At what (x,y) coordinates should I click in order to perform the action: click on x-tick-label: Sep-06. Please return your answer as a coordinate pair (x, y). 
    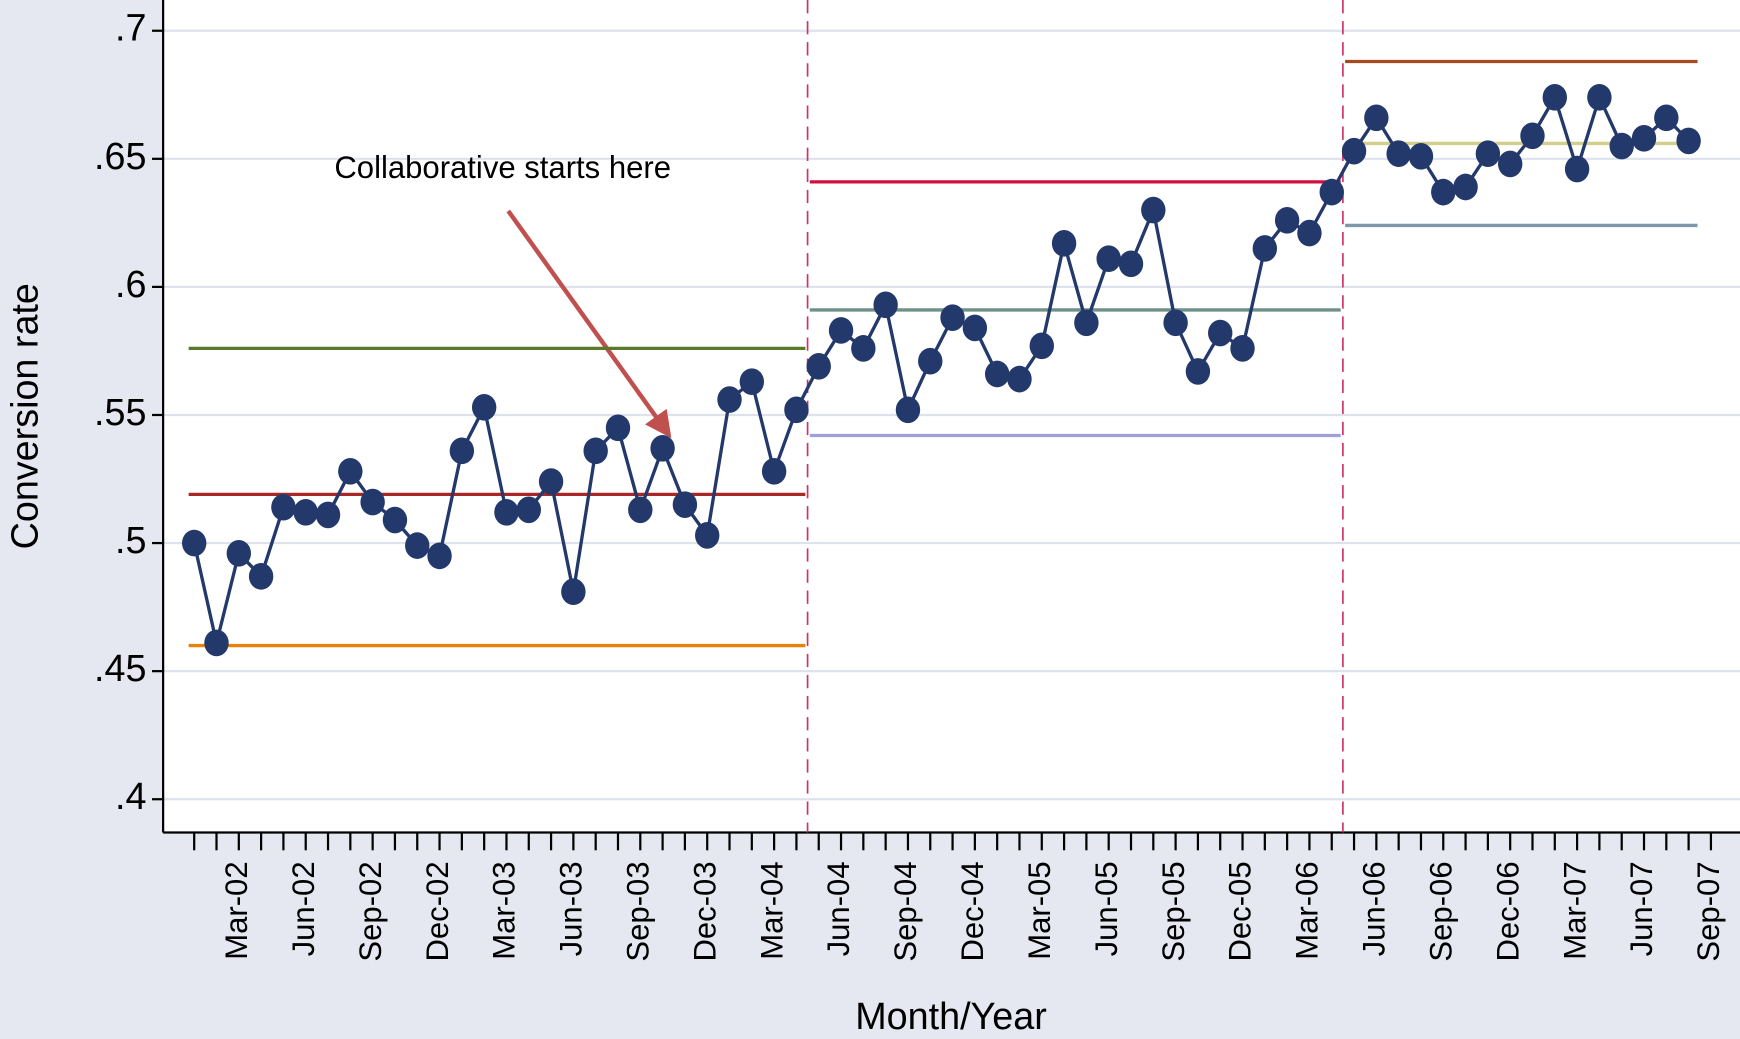
    Looking at the image, I should click on (1440, 911).